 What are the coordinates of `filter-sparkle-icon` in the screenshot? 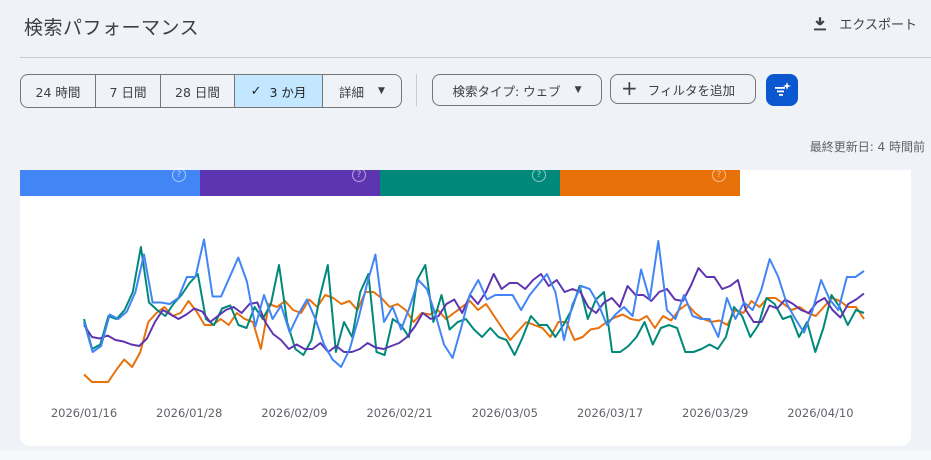 It's located at (783, 89).